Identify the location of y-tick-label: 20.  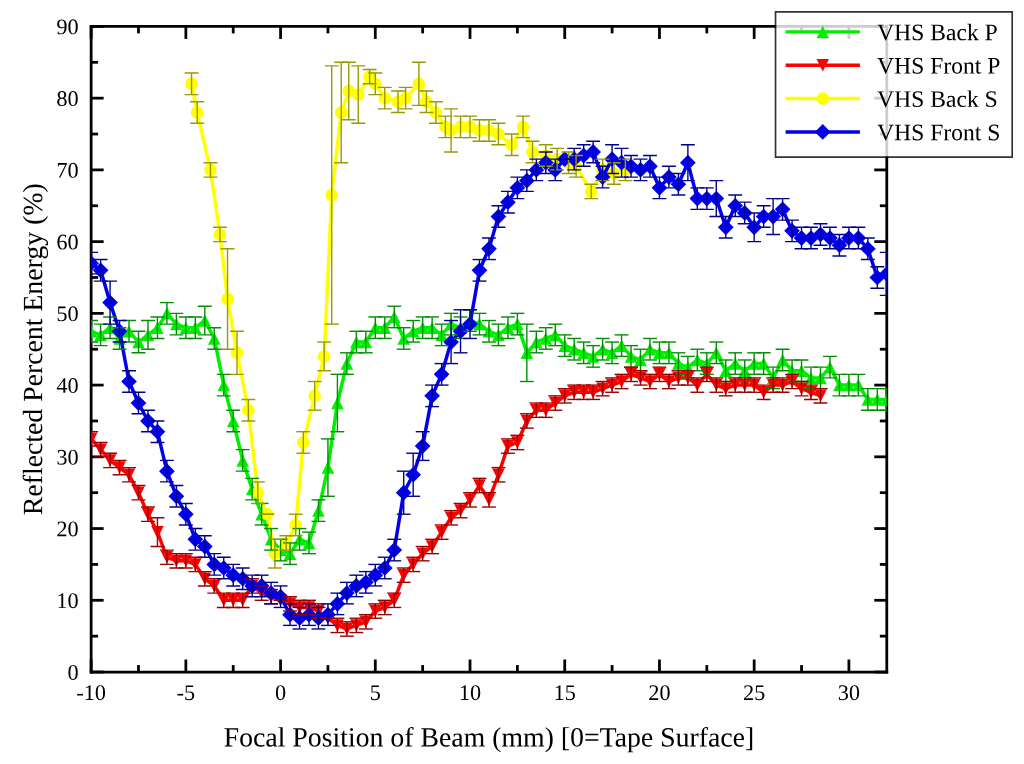
(67, 529).